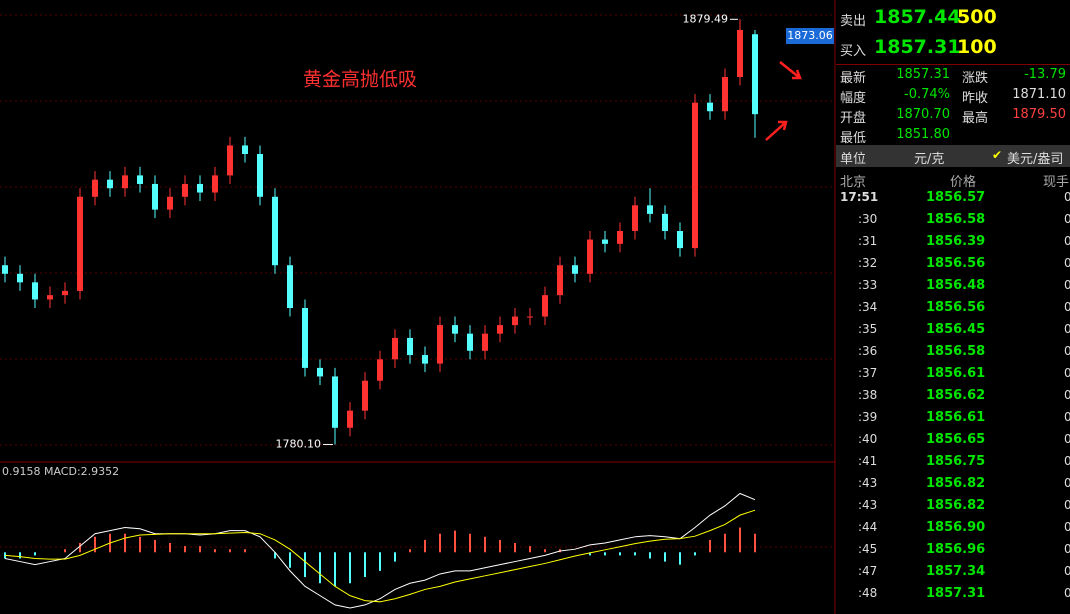 The width and height of the screenshot is (1070, 614). I want to click on time: :41, so click(868, 461).